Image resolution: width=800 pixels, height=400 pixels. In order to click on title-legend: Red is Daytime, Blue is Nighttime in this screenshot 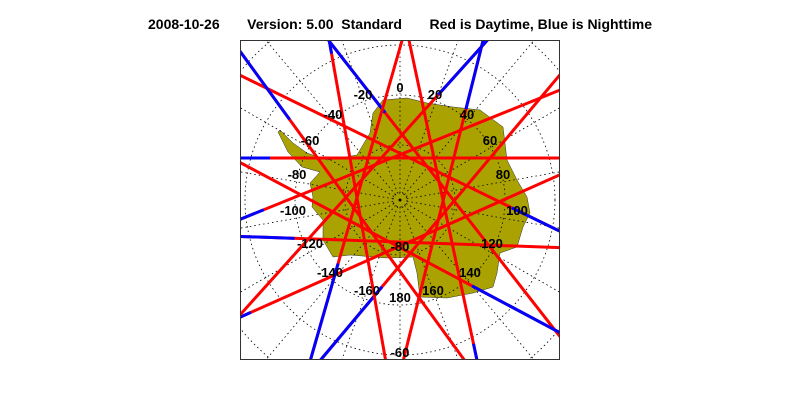, I will do `click(541, 24)`.